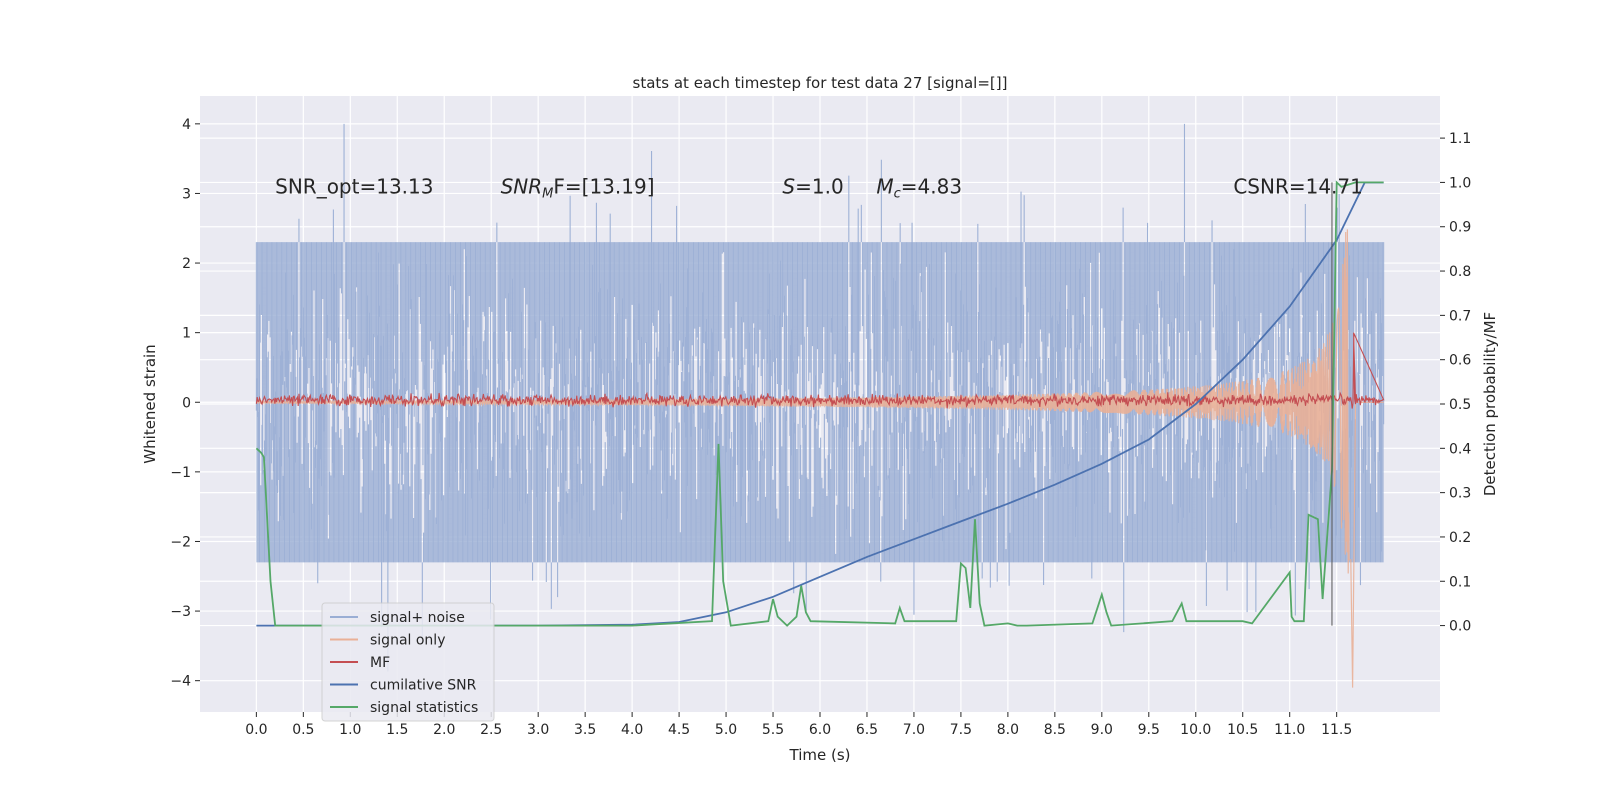 The height and width of the screenshot is (804, 1600). I want to click on x-tick-label: 11.0, so click(1289, 730).